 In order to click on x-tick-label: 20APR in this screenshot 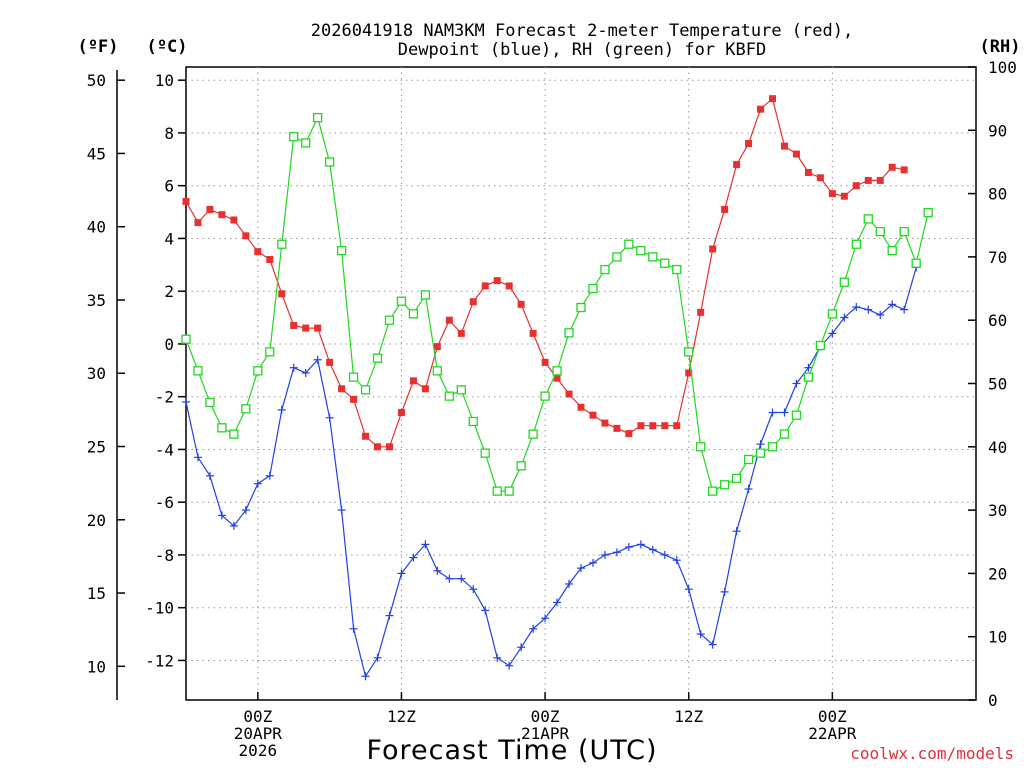, I will do `click(258, 733)`.